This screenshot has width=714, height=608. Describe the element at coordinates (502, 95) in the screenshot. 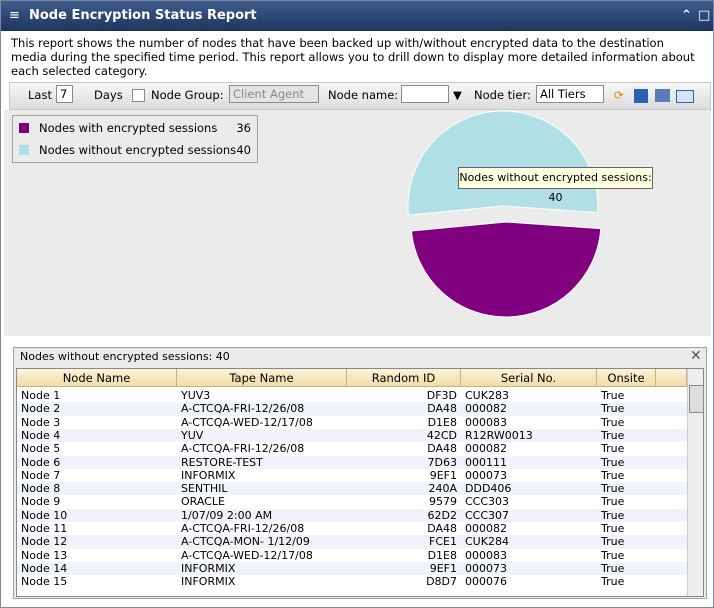

I see `node-tier-label: Node tier:` at that location.